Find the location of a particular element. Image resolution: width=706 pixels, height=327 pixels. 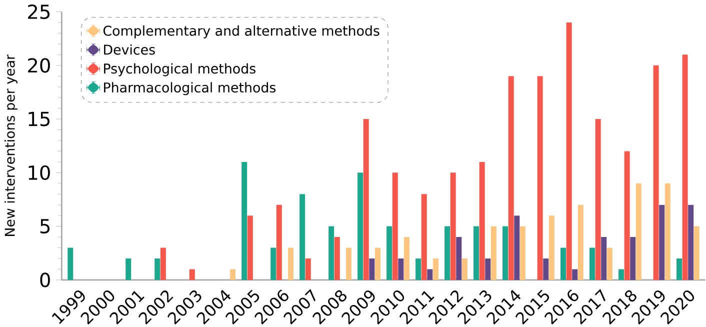

legend-label: Psychological methods is located at coordinates (180, 69).